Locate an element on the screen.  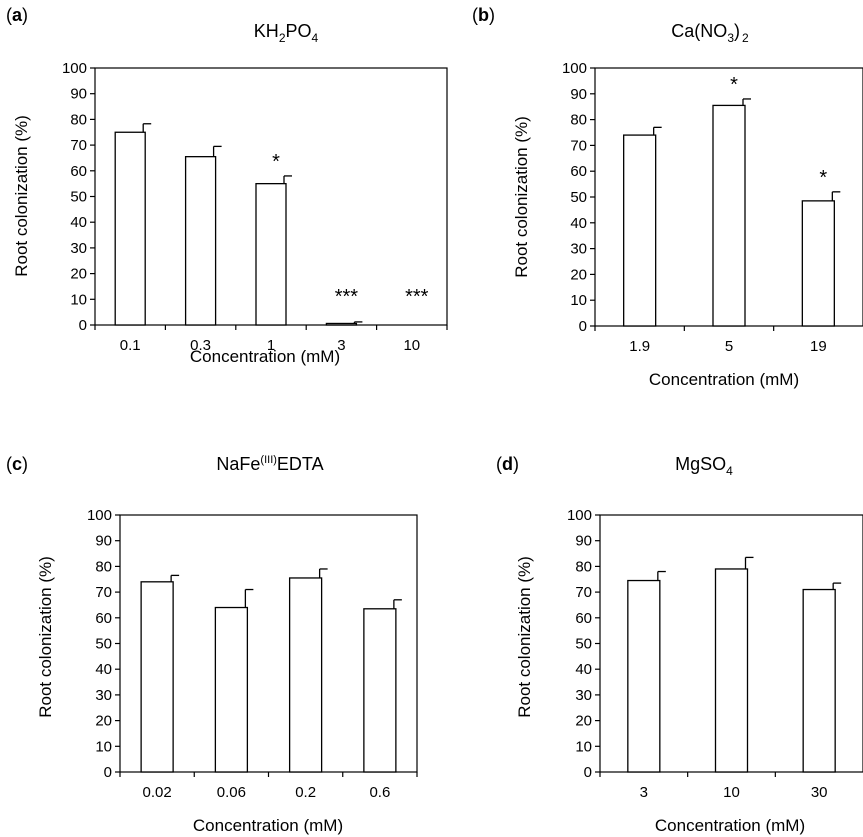
panel-c-ytick-label: 60 is located at coordinates (103, 618).